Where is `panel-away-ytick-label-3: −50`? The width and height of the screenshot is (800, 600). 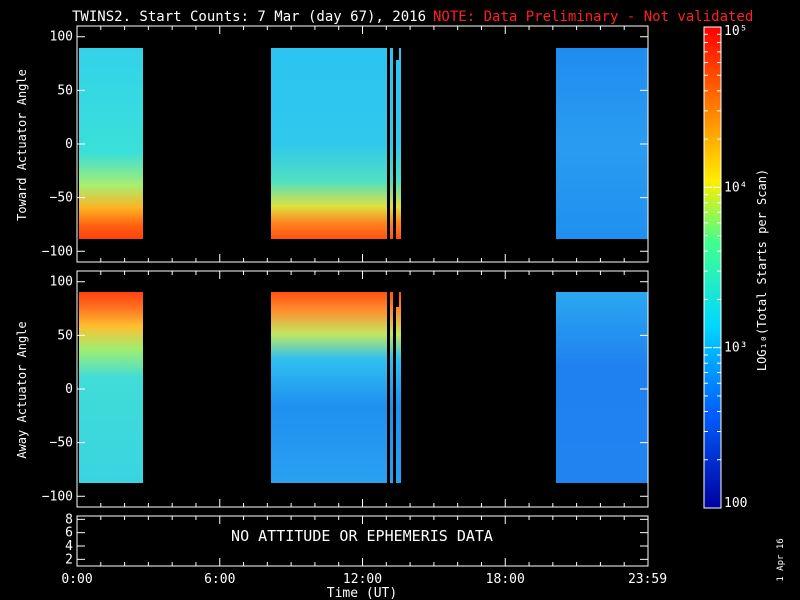
panel-away-ytick-label-3: −50 is located at coordinates (61, 443).